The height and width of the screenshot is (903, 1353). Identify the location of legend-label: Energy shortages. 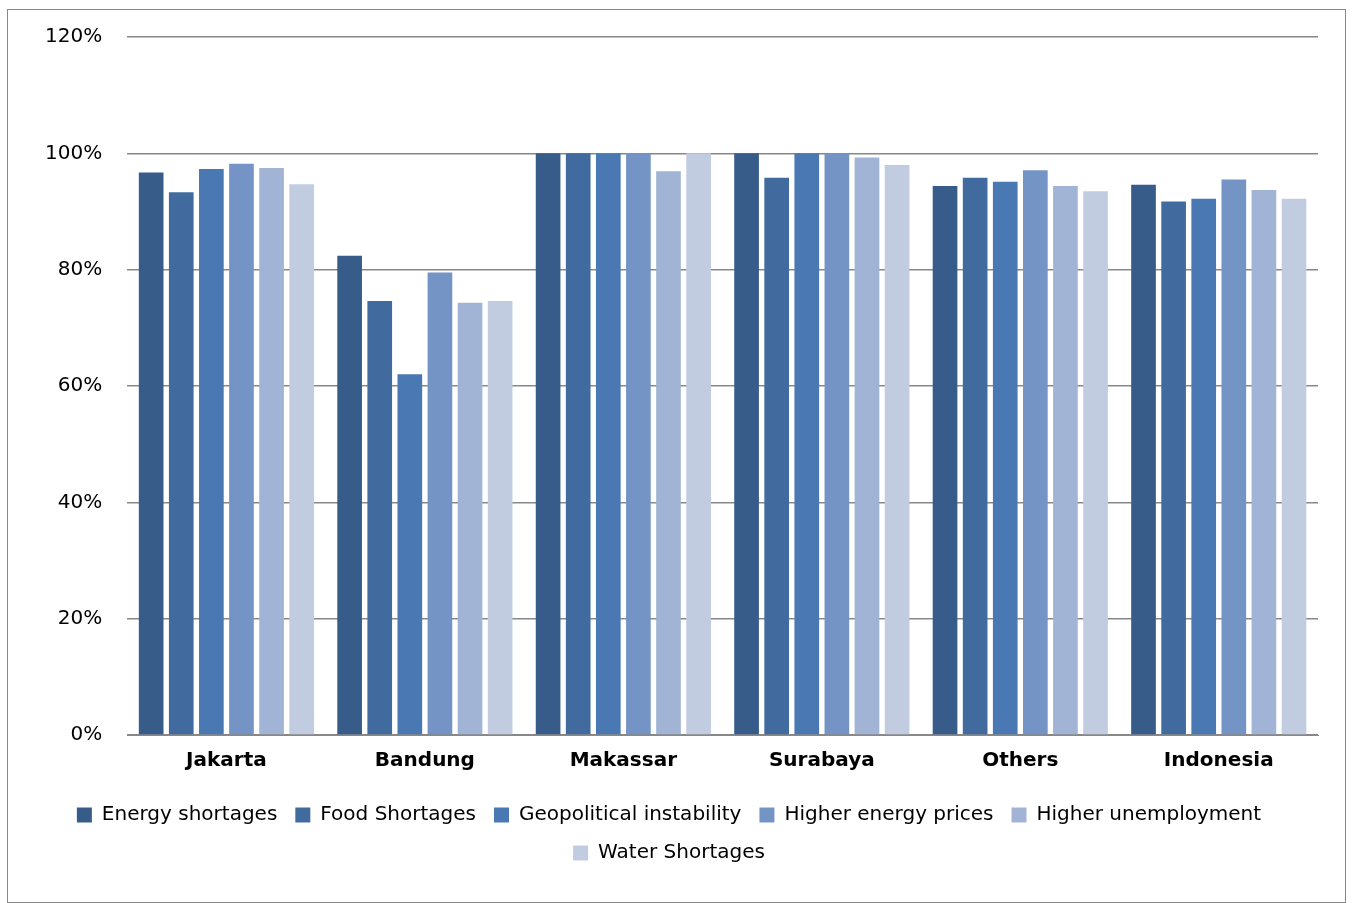
(189, 813).